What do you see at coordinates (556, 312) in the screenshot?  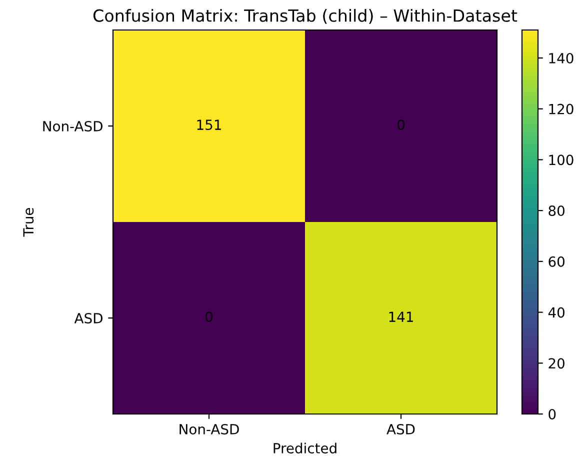 I see `color-bar-label: 40` at bounding box center [556, 312].